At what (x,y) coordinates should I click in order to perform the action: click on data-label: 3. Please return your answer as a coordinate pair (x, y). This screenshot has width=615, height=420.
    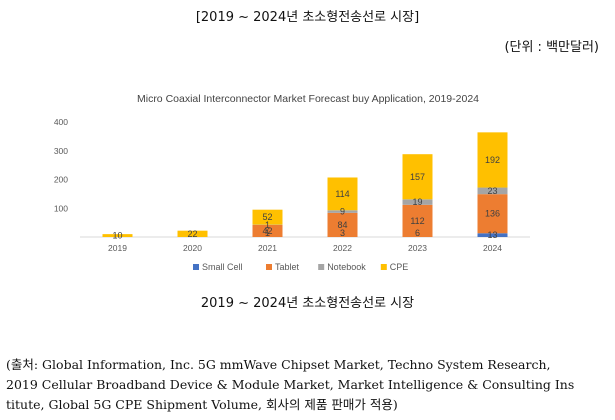
    Looking at the image, I should click on (342, 233).